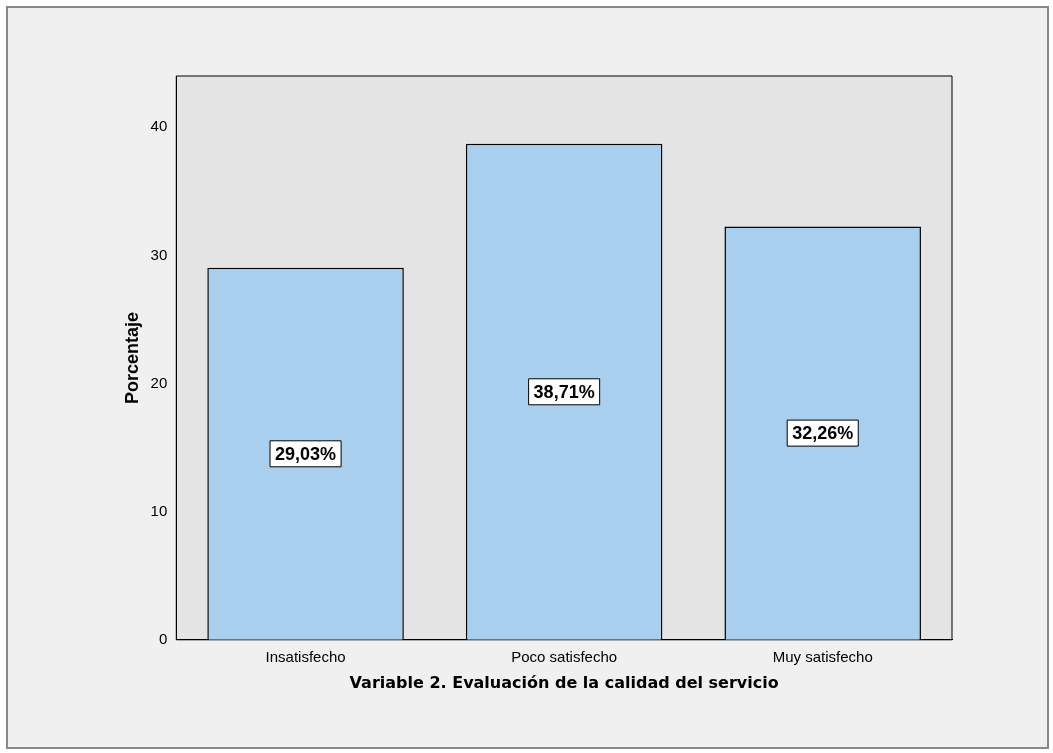  What do you see at coordinates (306, 453) in the screenshot?
I see `data-label: 29,03%` at bounding box center [306, 453].